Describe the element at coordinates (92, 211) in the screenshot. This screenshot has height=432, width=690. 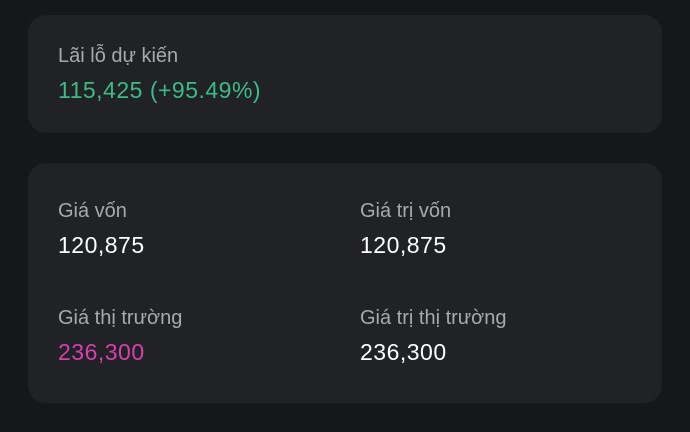
I see `label: Giá vốn` at that location.